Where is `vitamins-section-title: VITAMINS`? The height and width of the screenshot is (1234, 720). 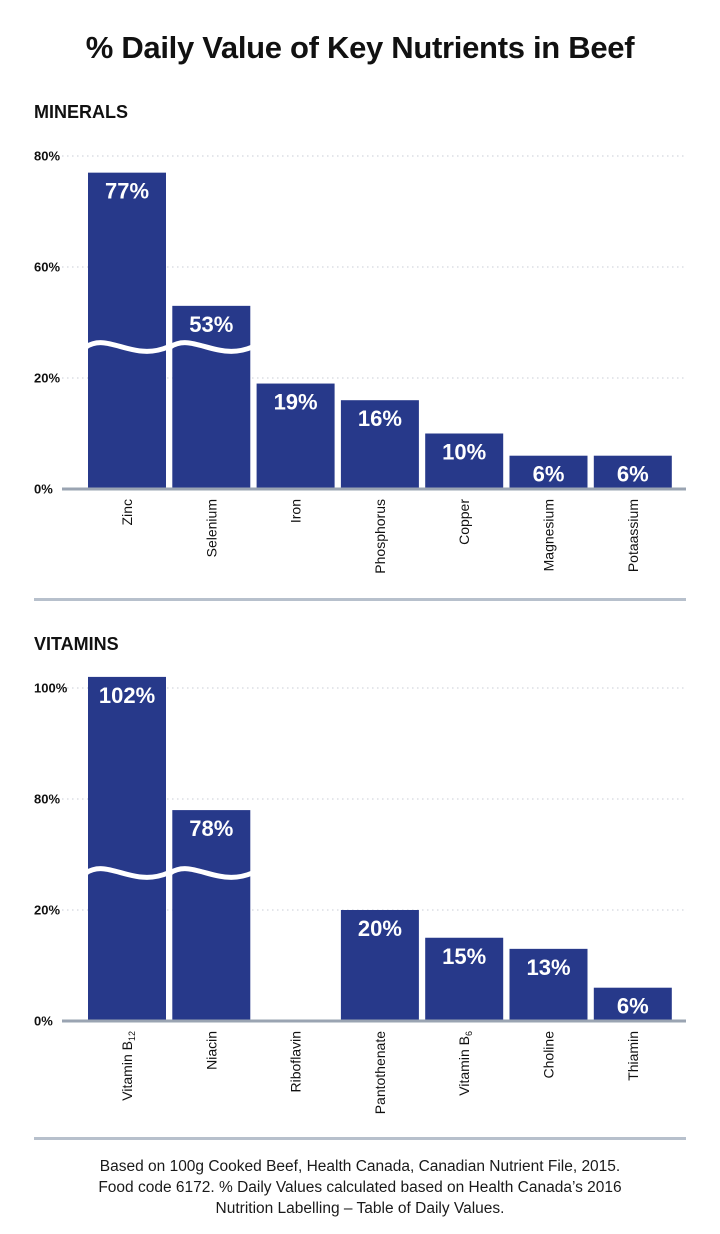
vitamins-section-title: VITAMINS is located at coordinates (76, 644).